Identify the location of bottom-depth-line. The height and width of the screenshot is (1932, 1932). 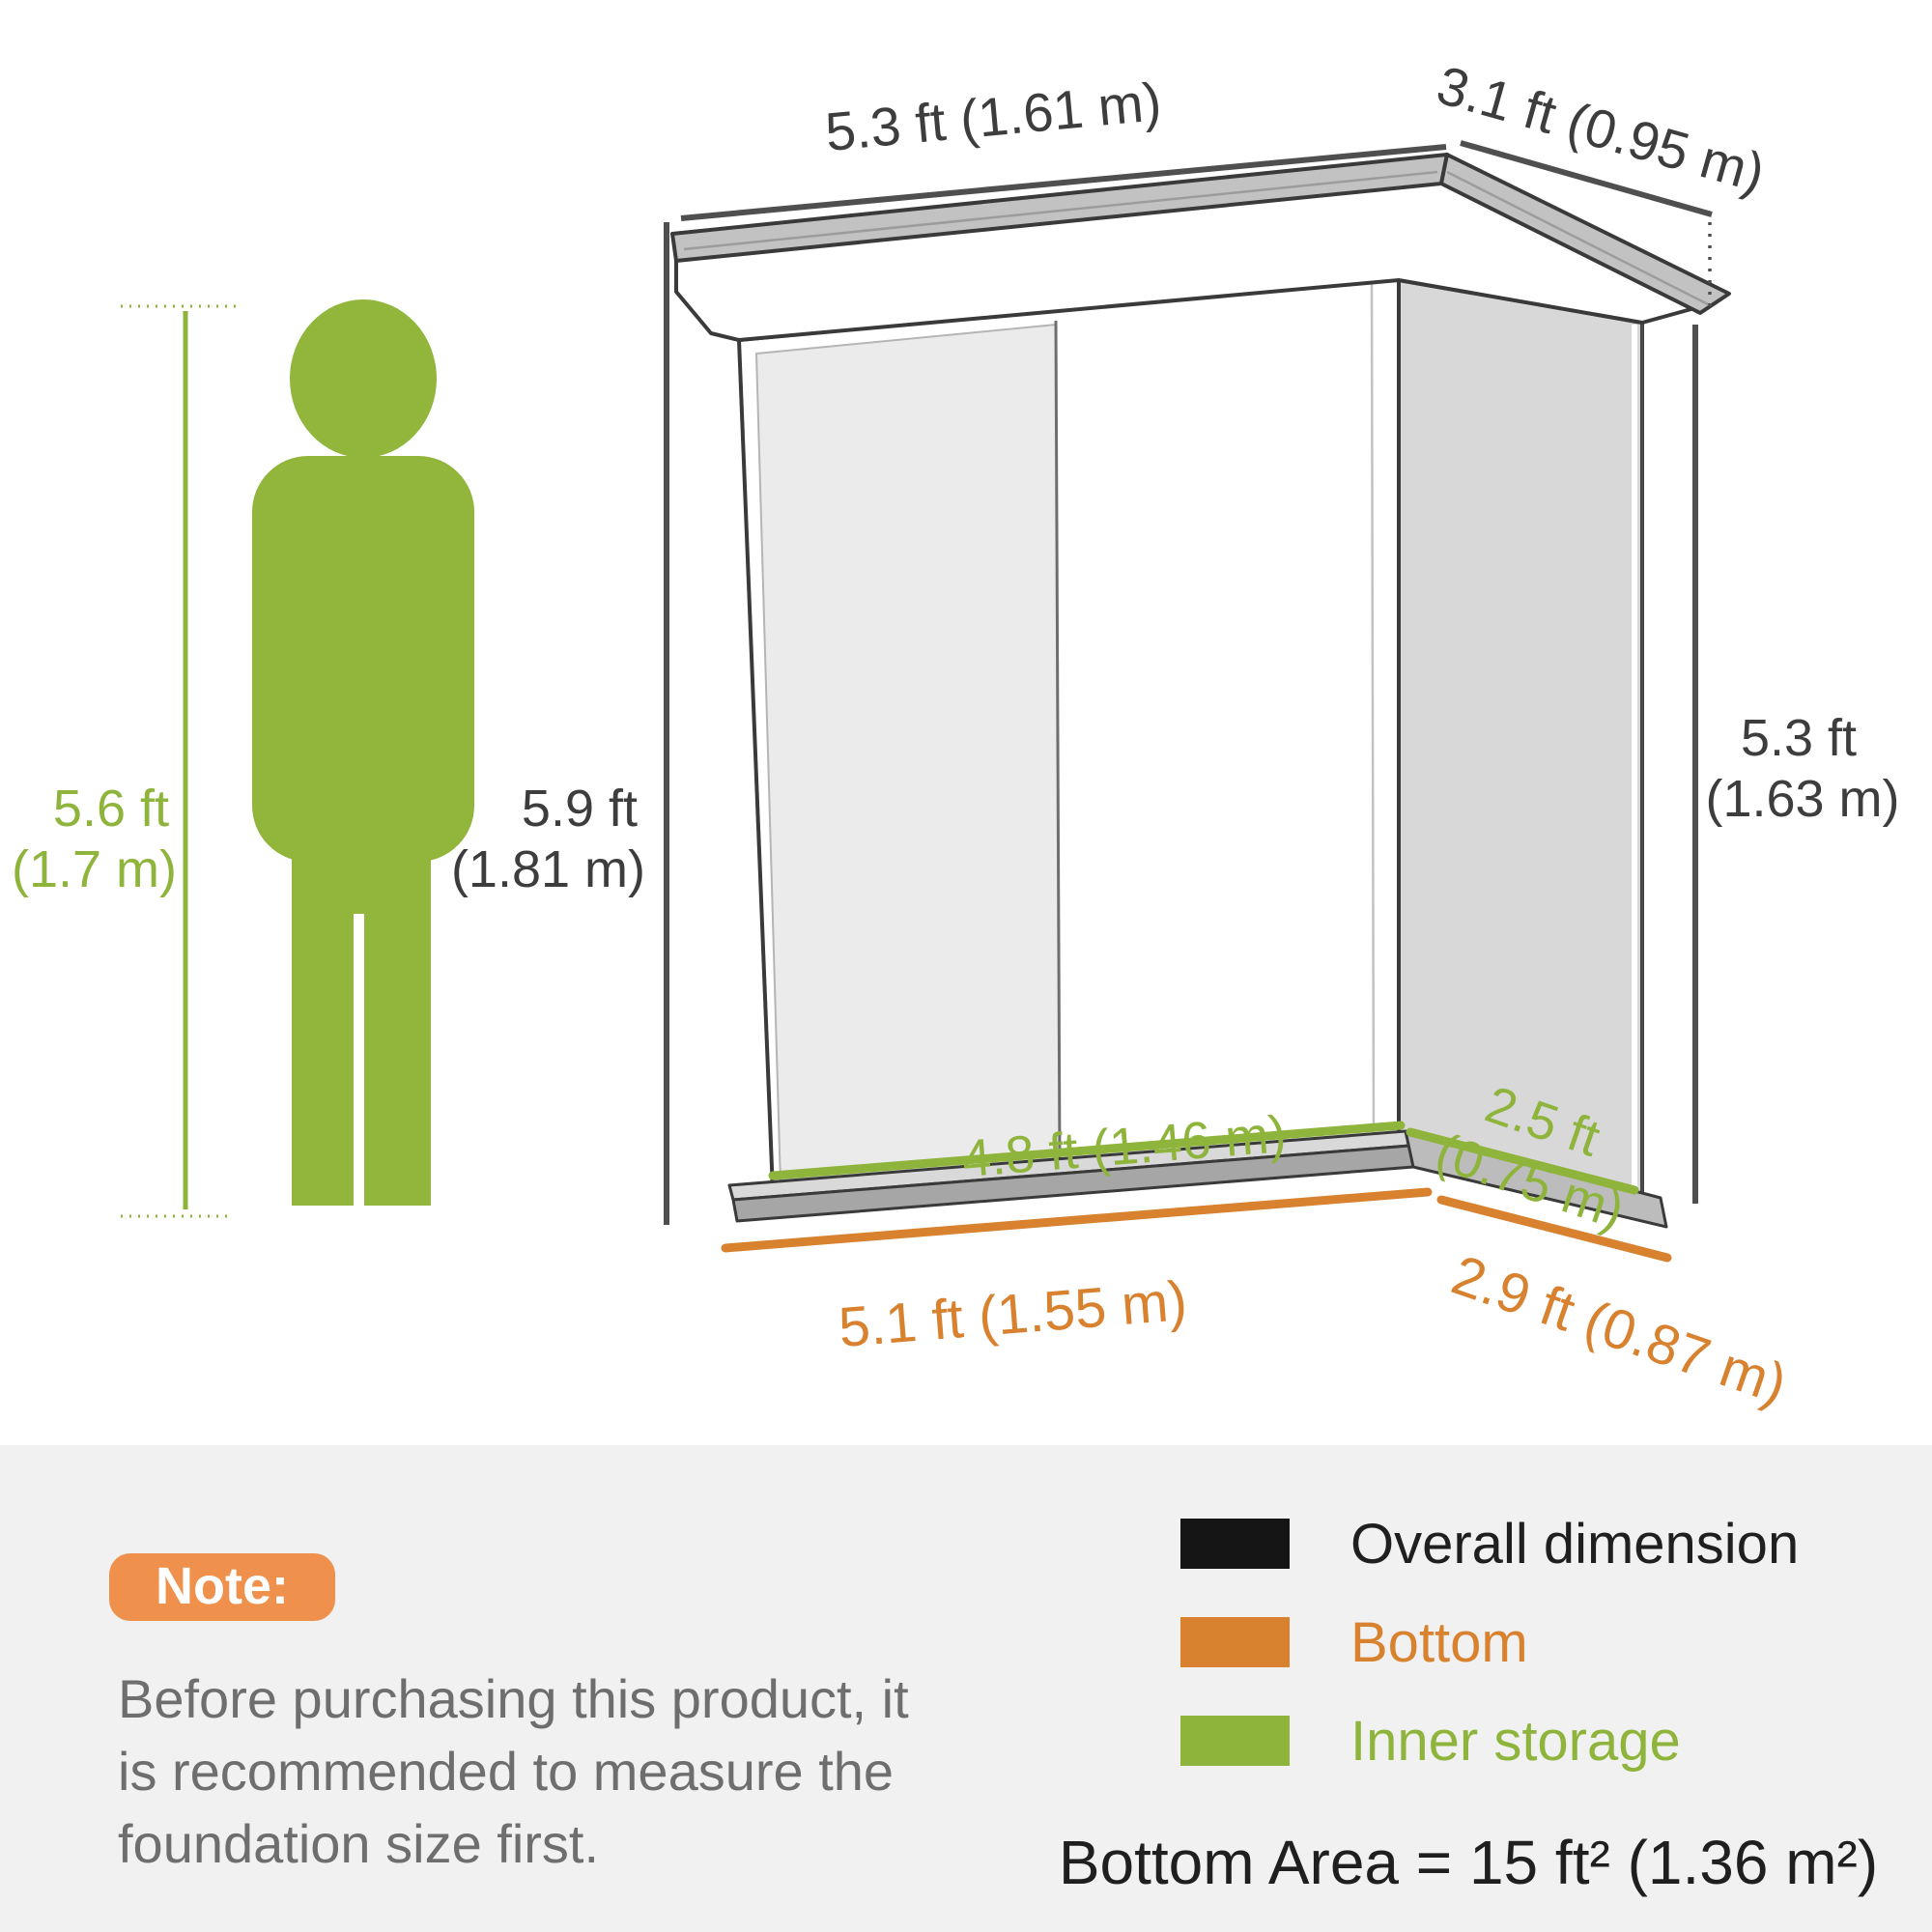
(1554, 1229).